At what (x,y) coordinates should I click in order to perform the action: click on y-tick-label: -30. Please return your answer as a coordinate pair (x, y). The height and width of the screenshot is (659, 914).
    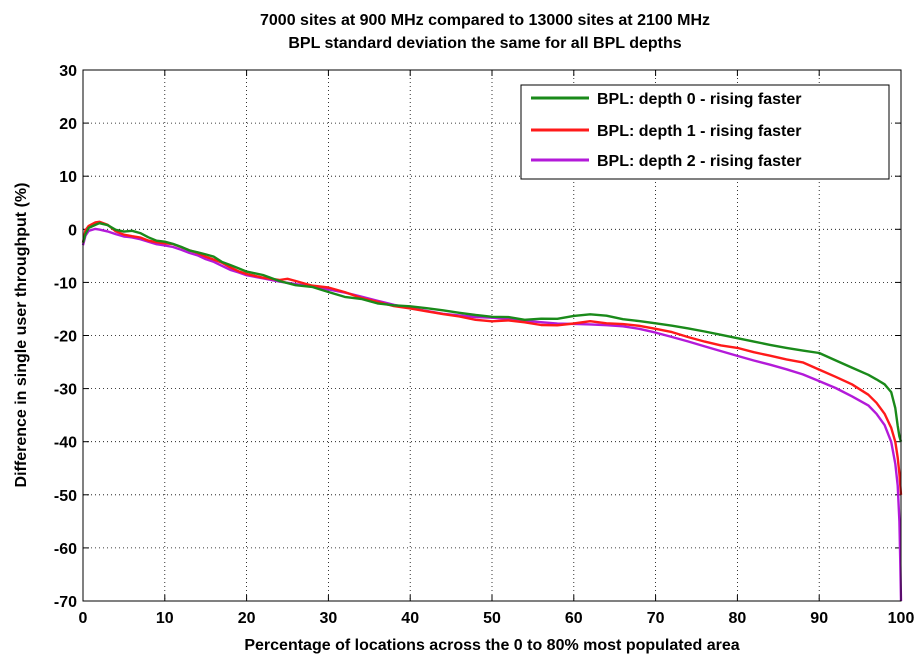
    Looking at the image, I should click on (65, 390).